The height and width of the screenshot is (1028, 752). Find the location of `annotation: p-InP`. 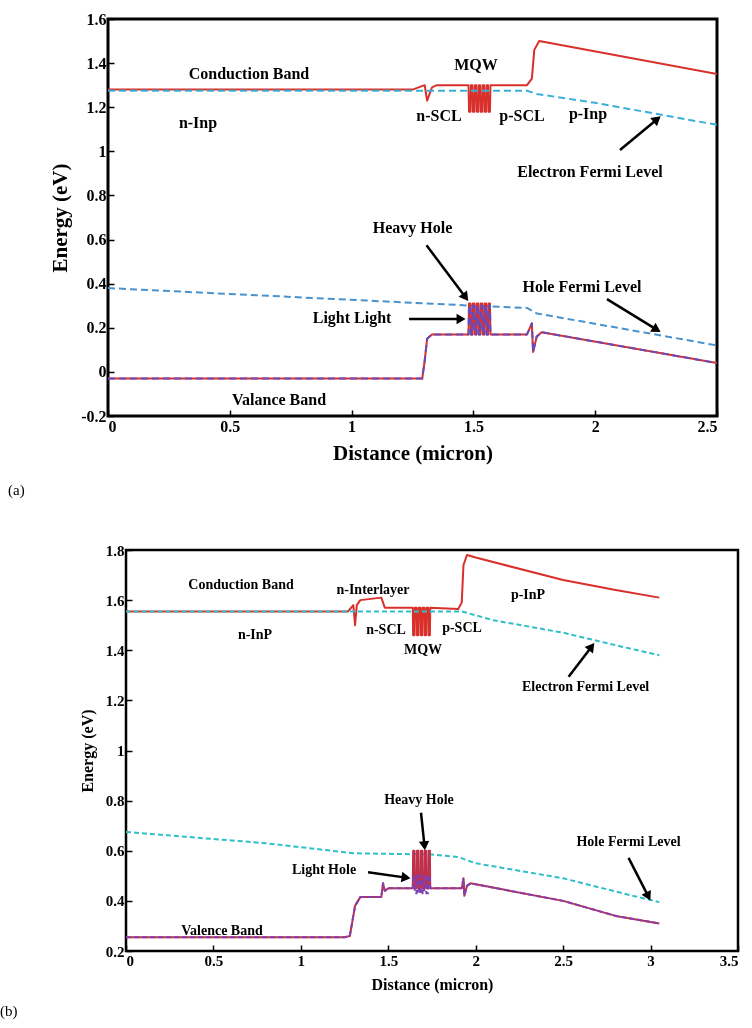

annotation: p-InP is located at coordinates (528, 594).